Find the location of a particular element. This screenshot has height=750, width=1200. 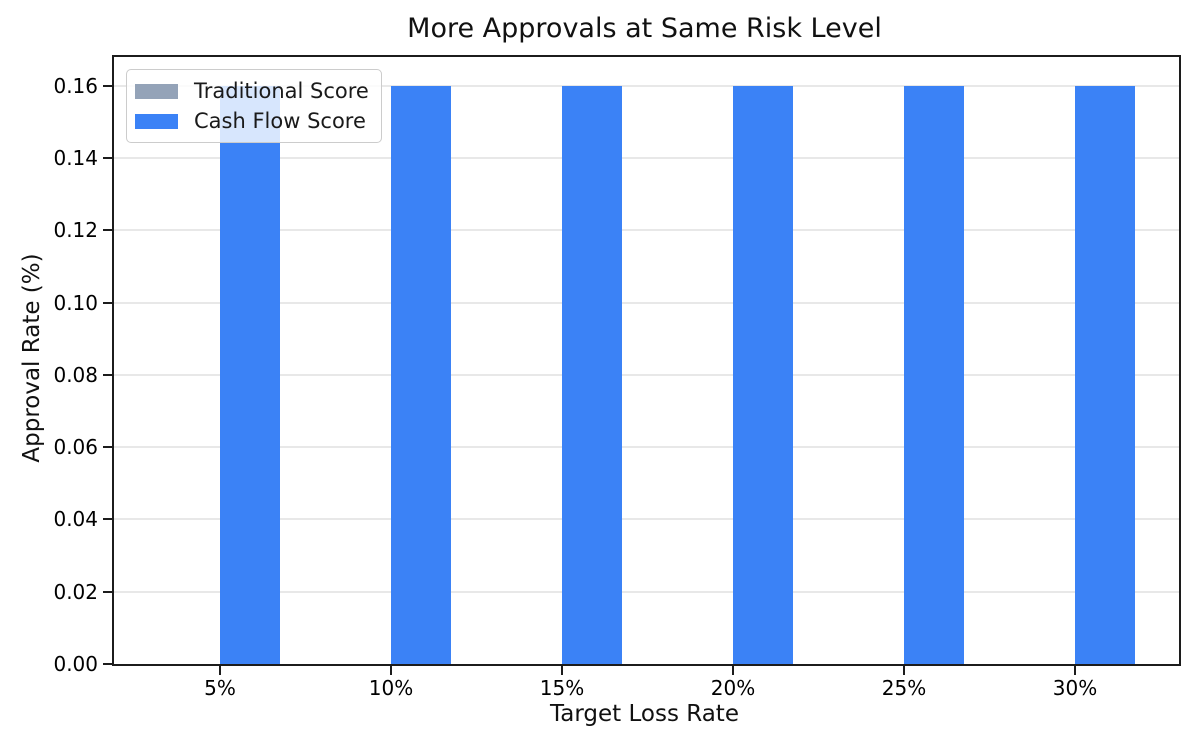

y-tick-label: 0.10 is located at coordinates (75, 302).